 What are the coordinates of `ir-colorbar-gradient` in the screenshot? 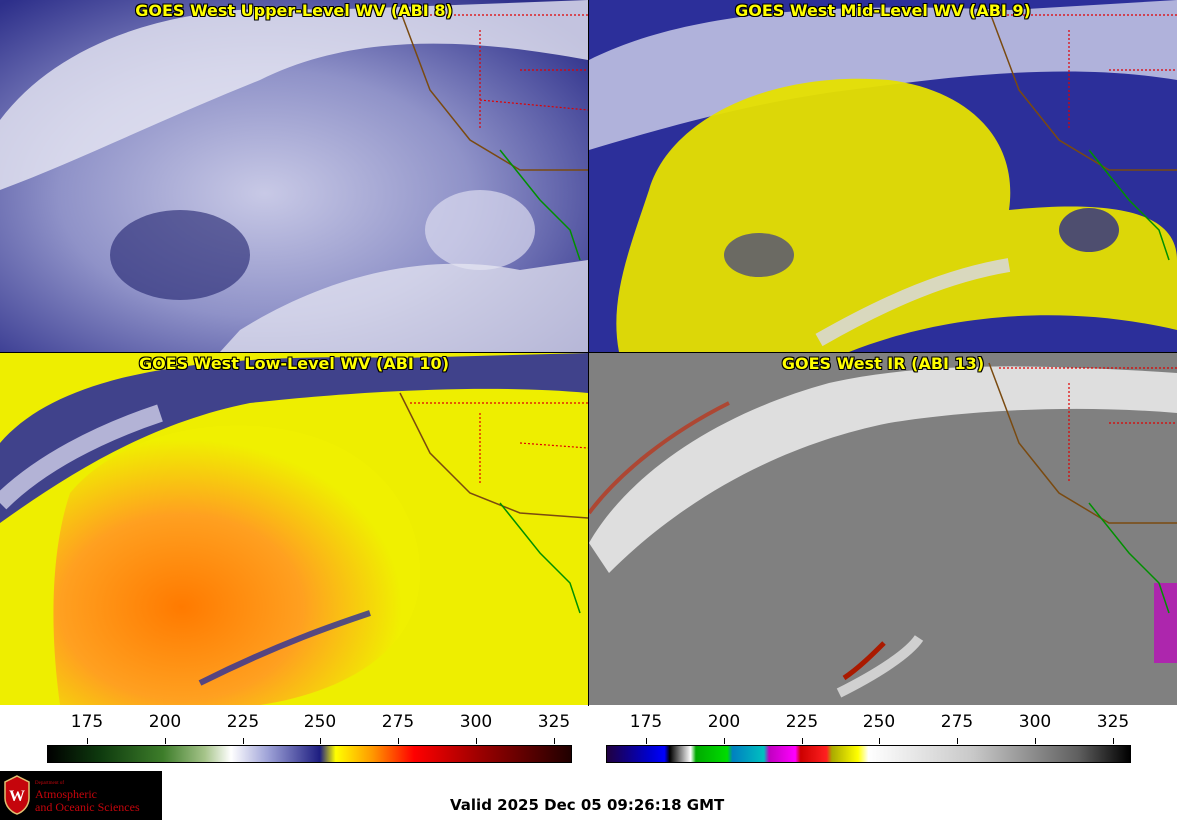 It's located at (868, 754).